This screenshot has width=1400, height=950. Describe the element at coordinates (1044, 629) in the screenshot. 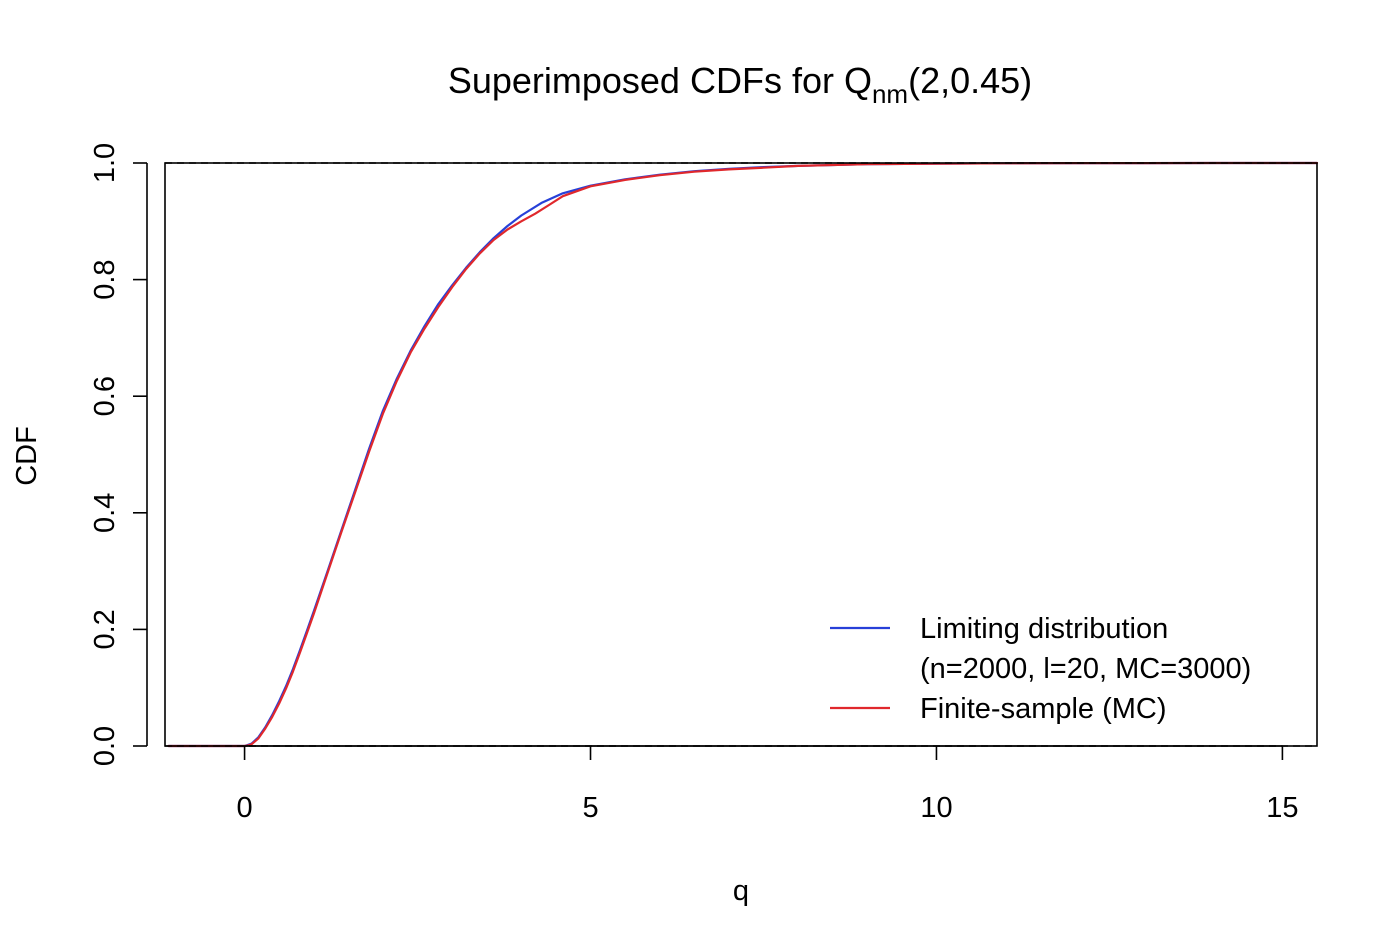

I see `legend-label: Limiting distribution` at that location.